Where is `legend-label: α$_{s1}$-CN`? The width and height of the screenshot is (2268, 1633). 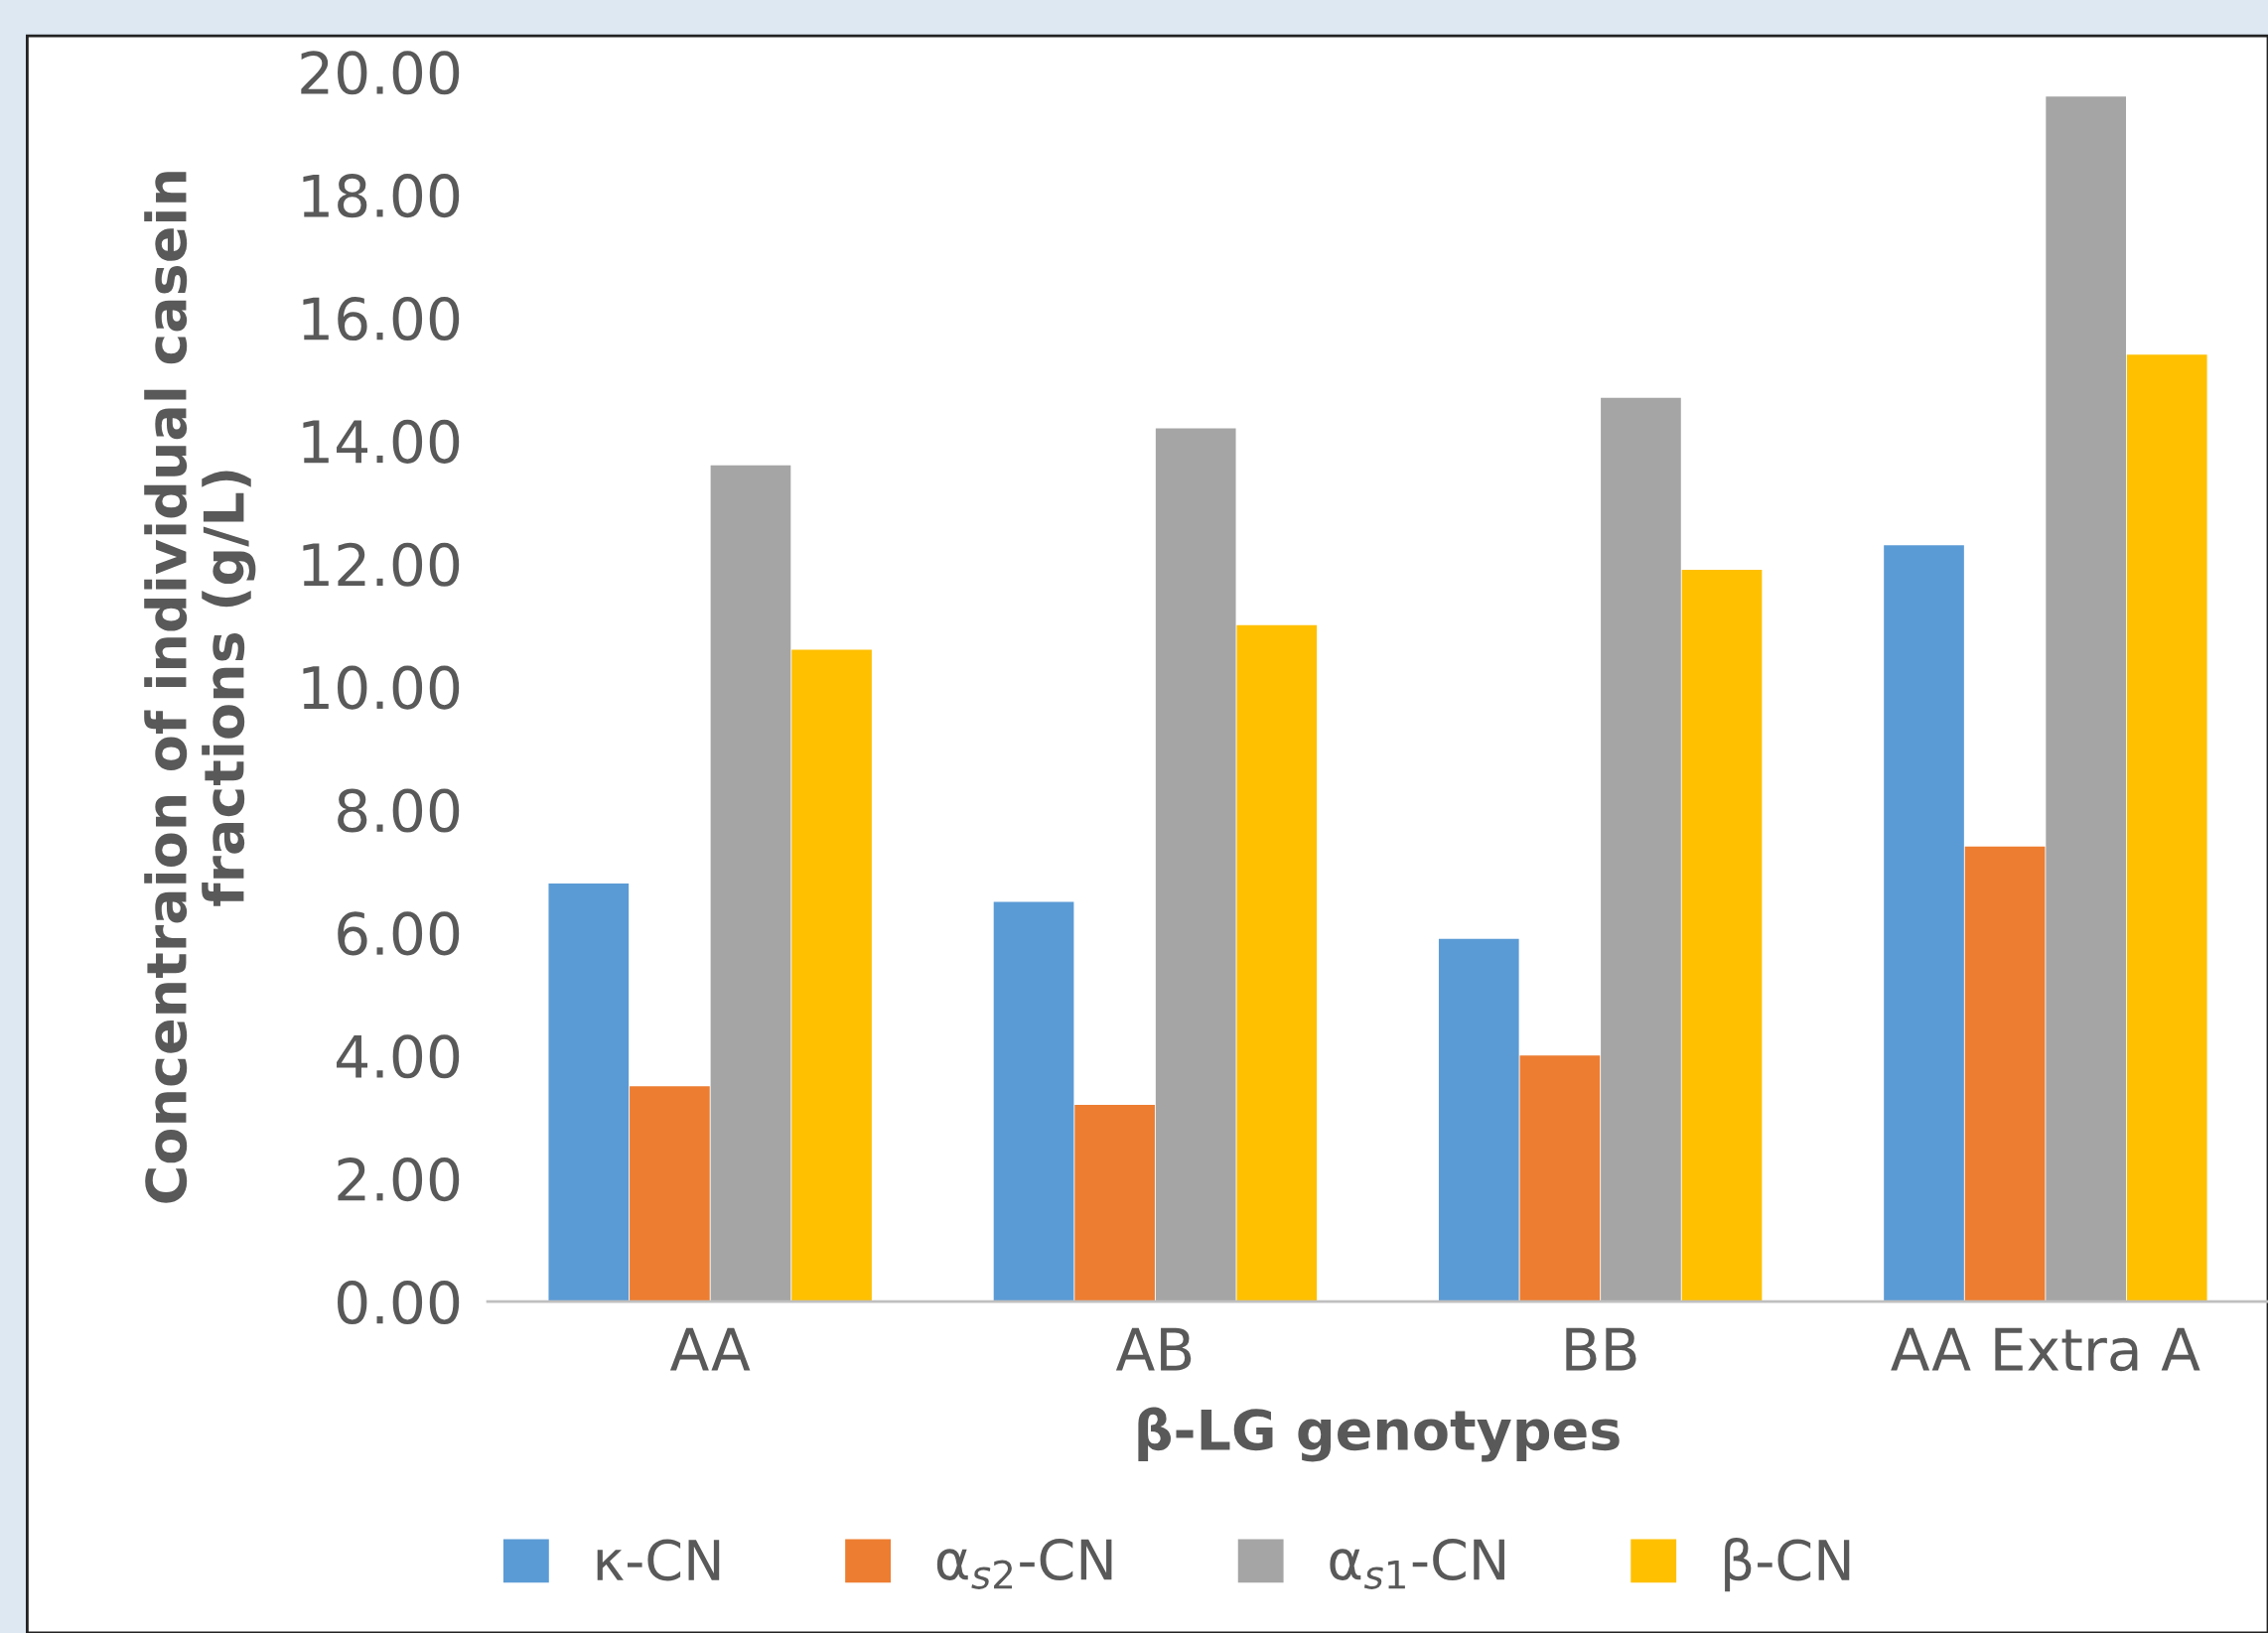 legend-label: α$_{s1}$-CN is located at coordinates (1417, 1564).